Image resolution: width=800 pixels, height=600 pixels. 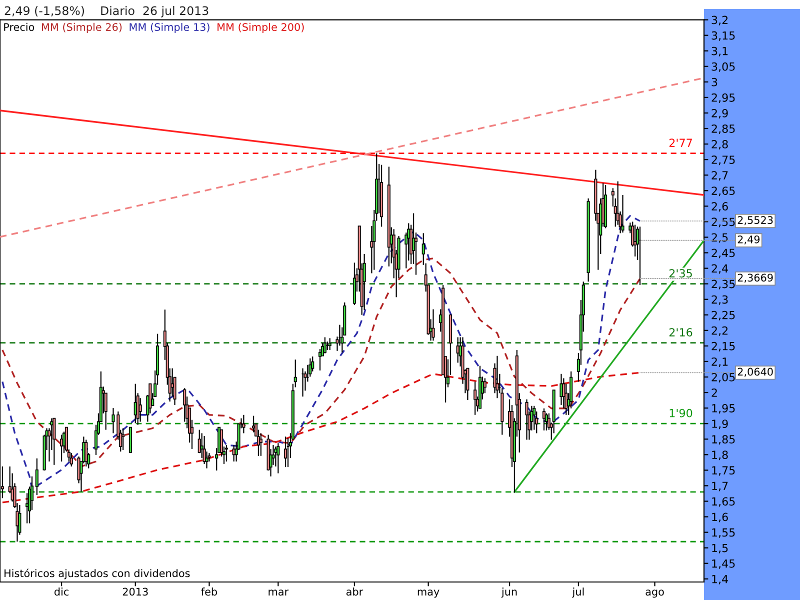 I want to click on y-tick-label: 3,15, so click(x=723, y=36).